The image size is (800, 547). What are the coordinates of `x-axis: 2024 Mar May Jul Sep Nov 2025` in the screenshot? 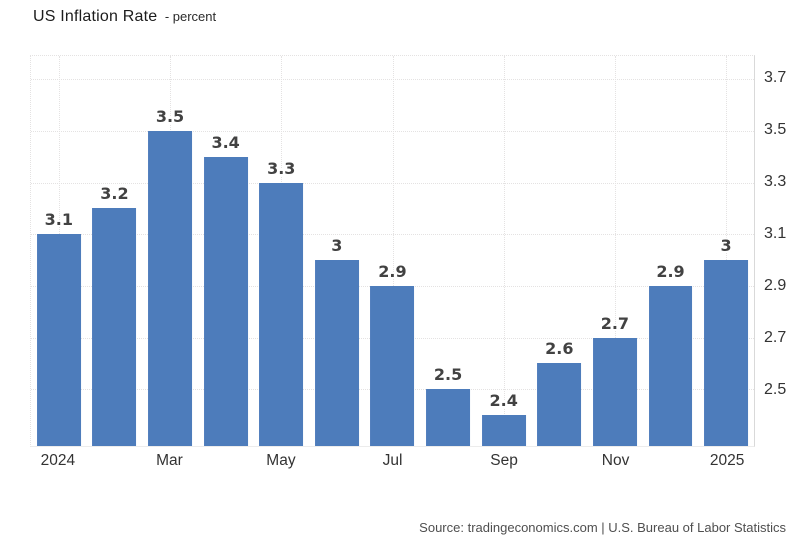 It's located at (392, 463).